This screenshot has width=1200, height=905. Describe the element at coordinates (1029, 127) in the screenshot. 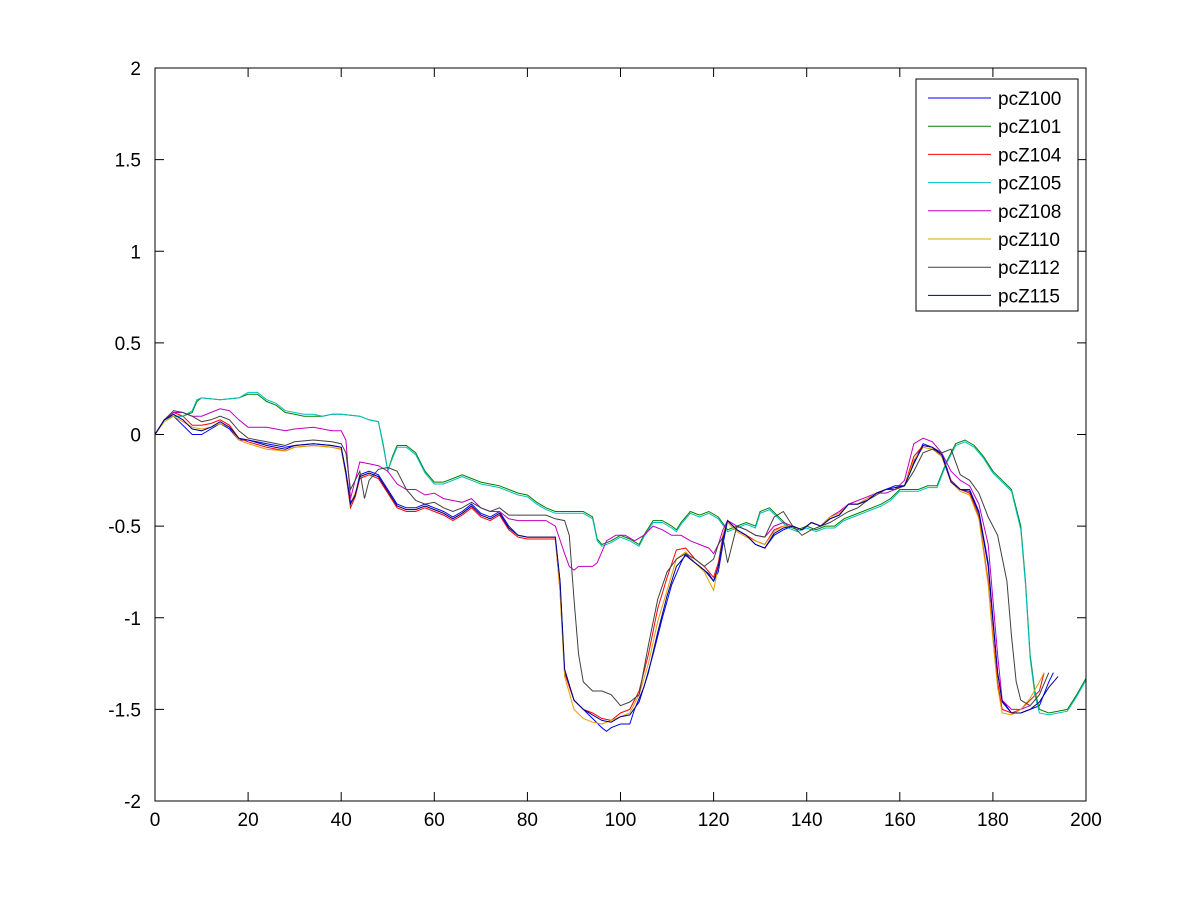

I see `legend-label: pcZ101` at that location.